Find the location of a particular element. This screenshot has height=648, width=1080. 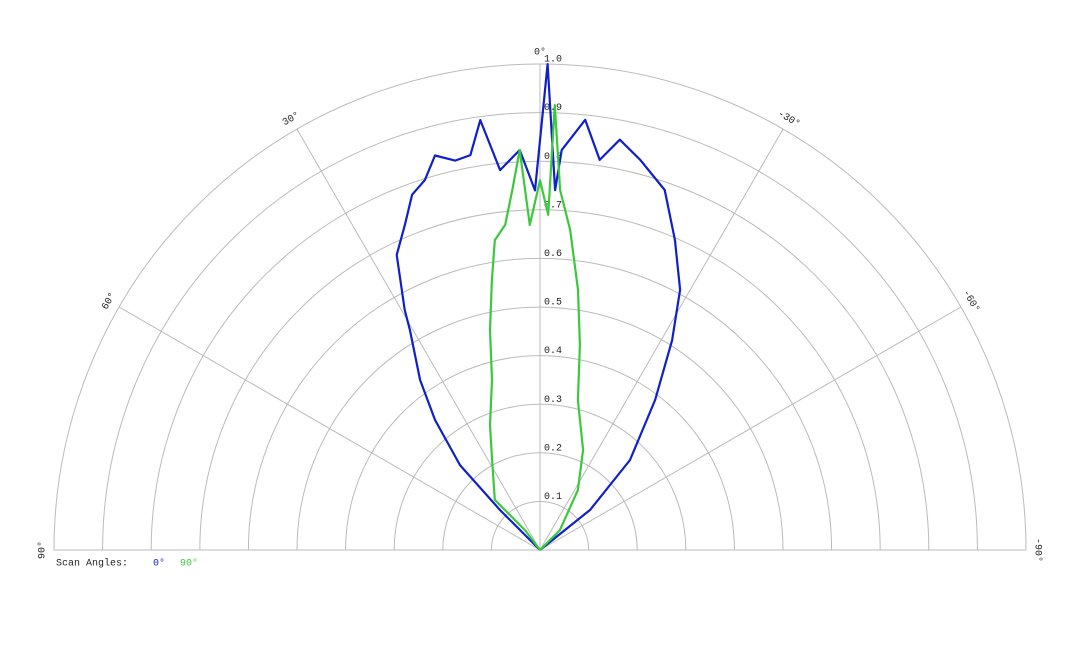

theta-tick-label: 0° is located at coordinates (540, 53).